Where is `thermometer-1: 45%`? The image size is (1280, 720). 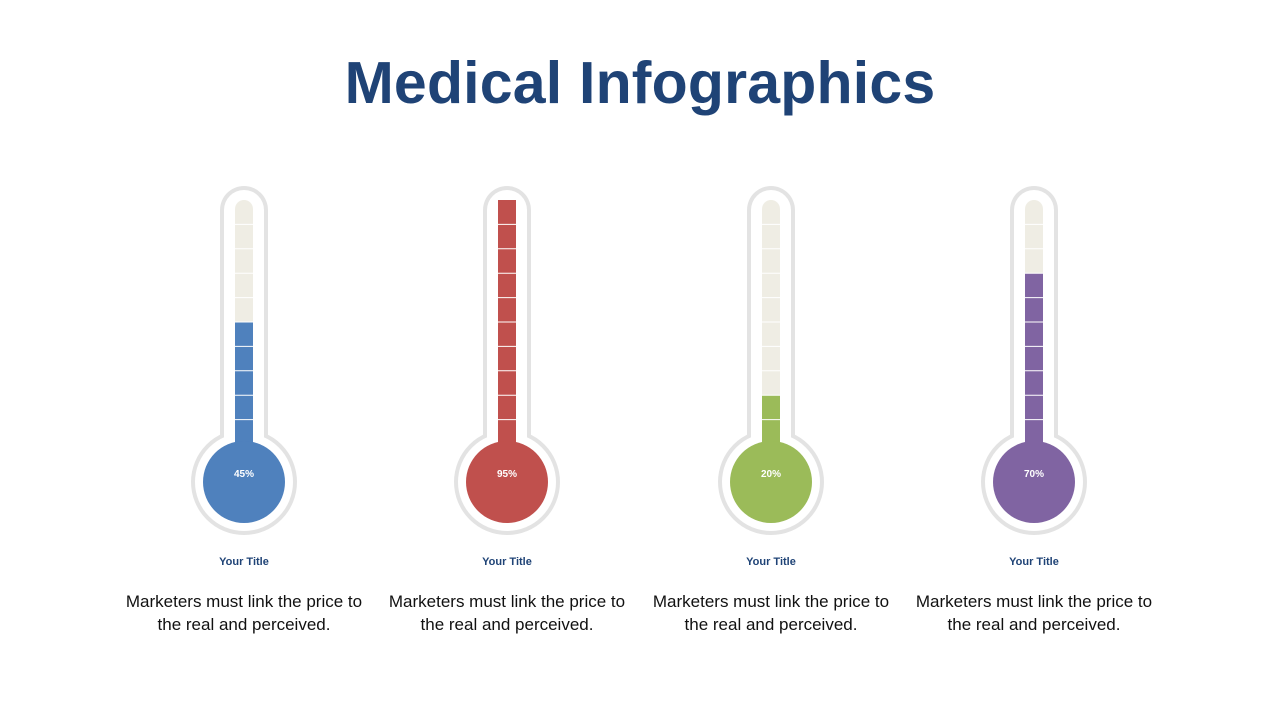 thermometer-1: 45% is located at coordinates (244, 360).